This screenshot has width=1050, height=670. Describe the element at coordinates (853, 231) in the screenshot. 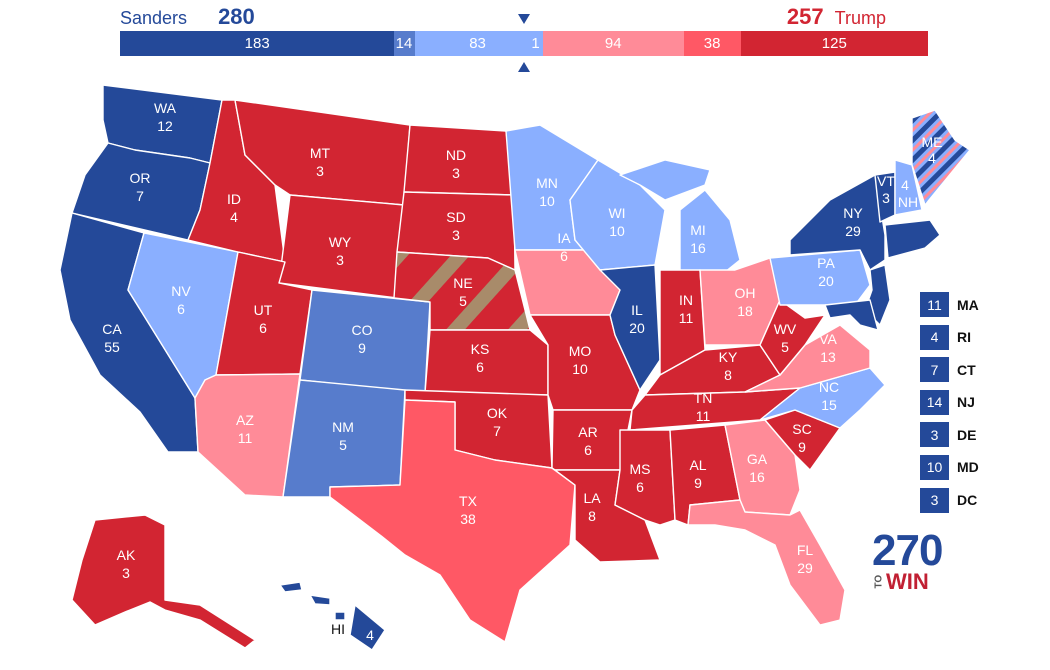

I see `label-ny-ev: 29` at that location.